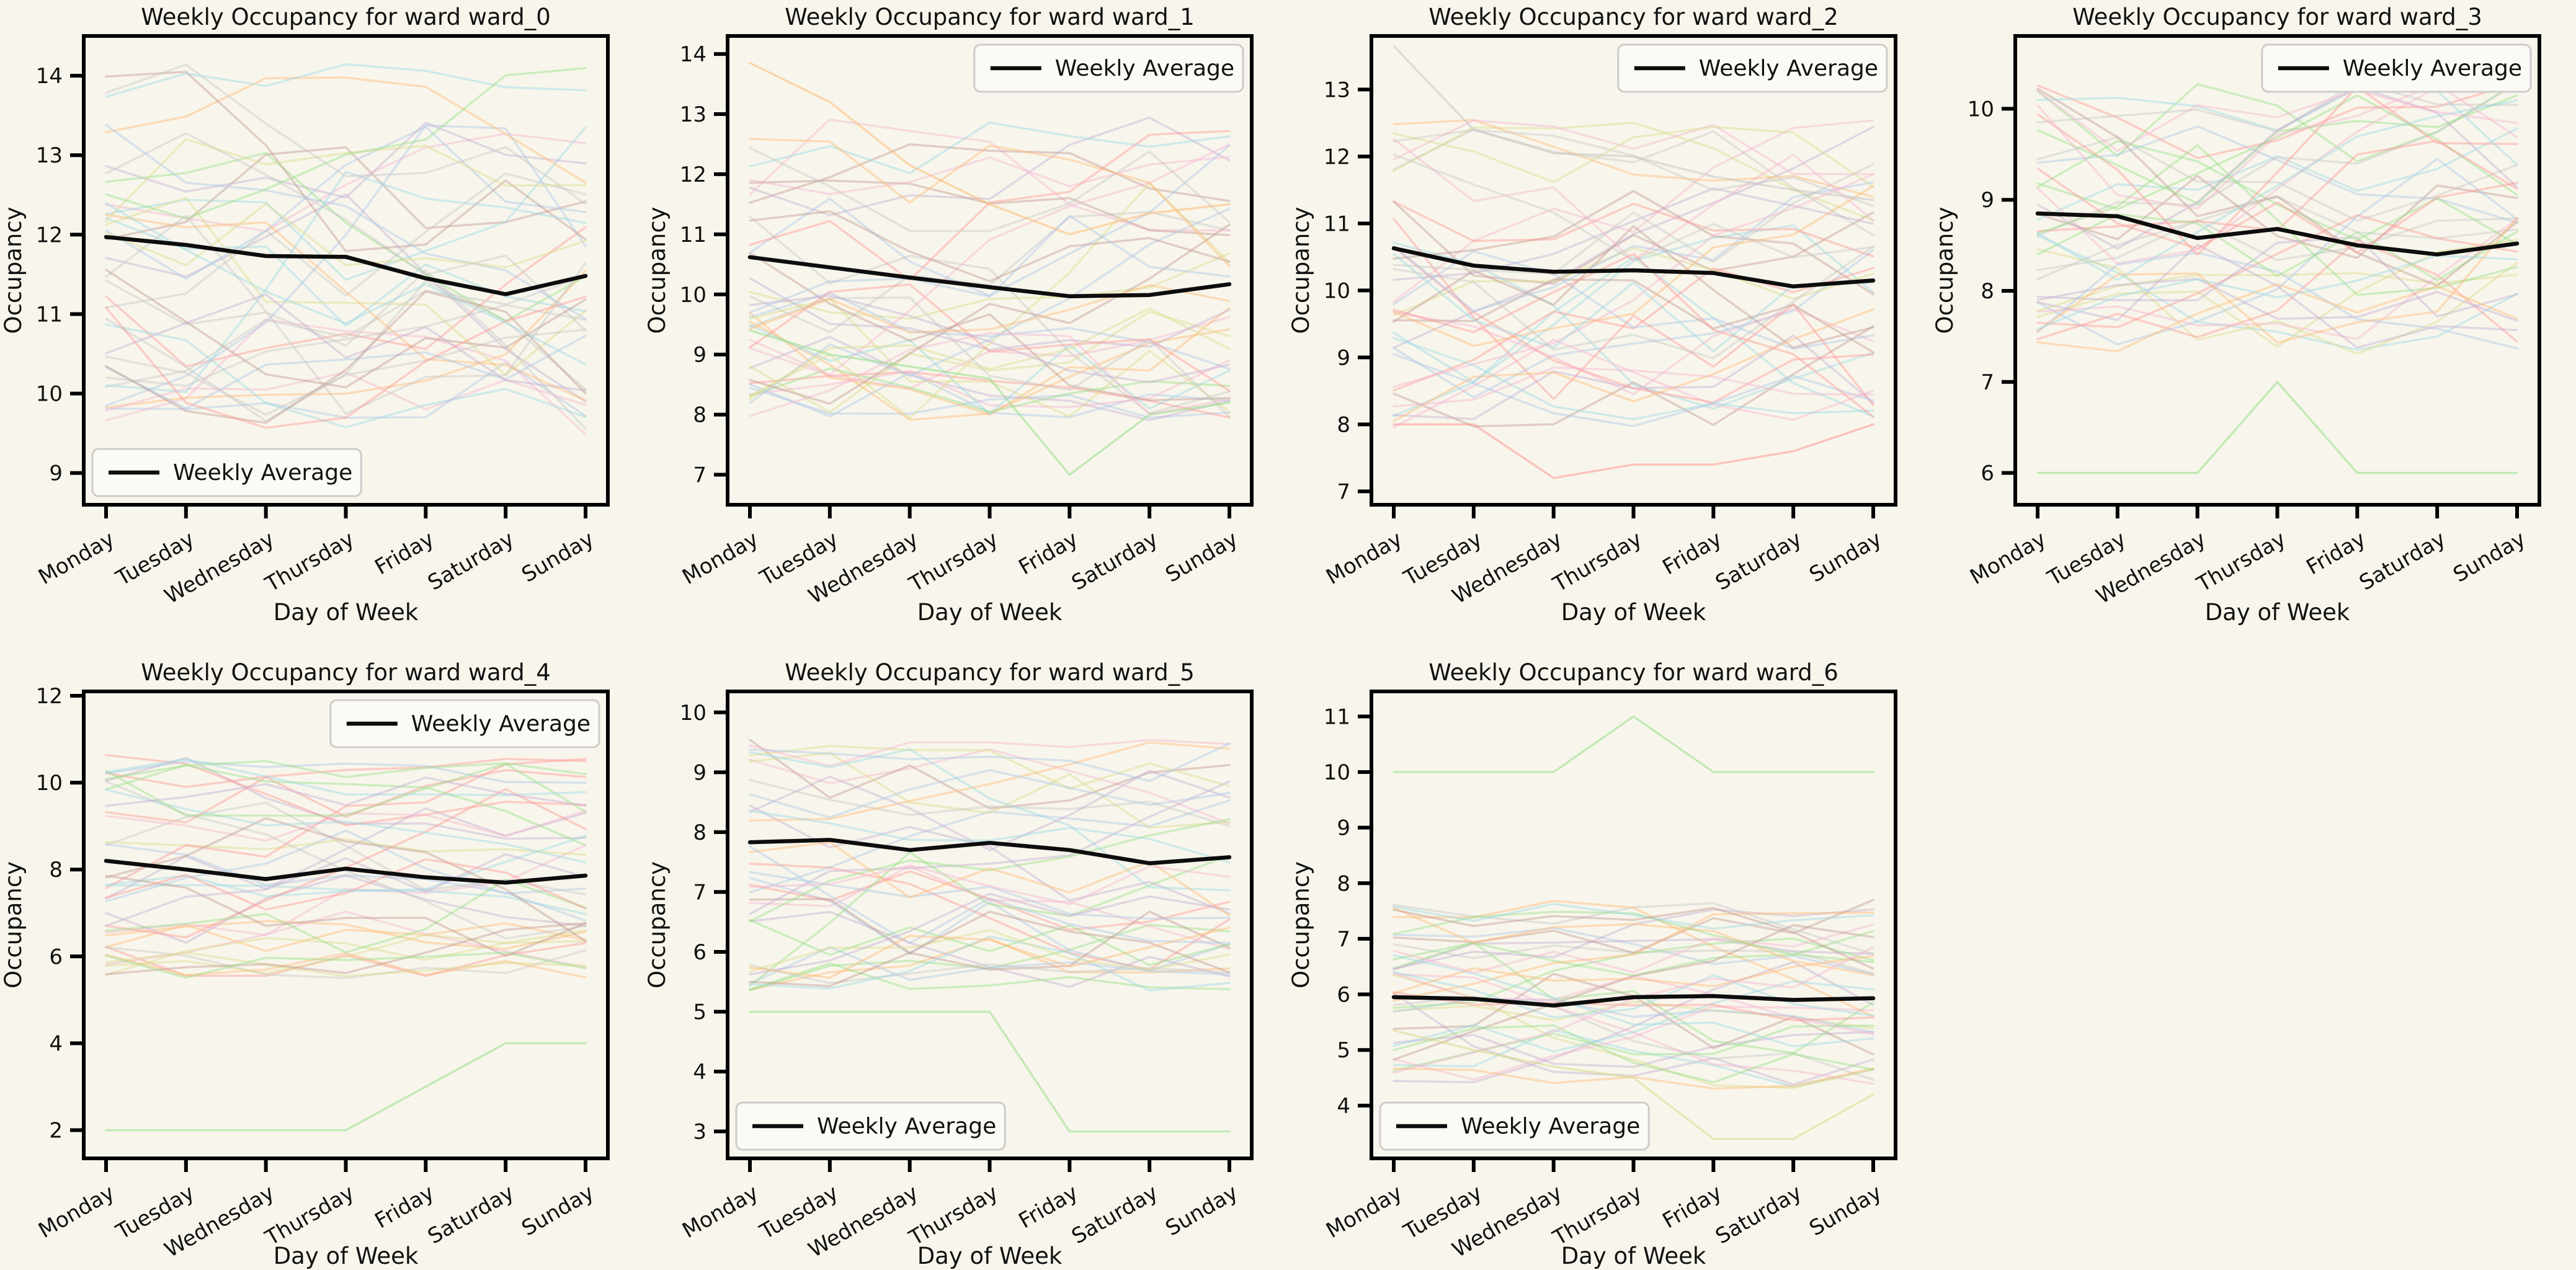 The image size is (2576, 1270). What do you see at coordinates (346, 1087) in the screenshot?
I see `outlier-week-line` at bounding box center [346, 1087].